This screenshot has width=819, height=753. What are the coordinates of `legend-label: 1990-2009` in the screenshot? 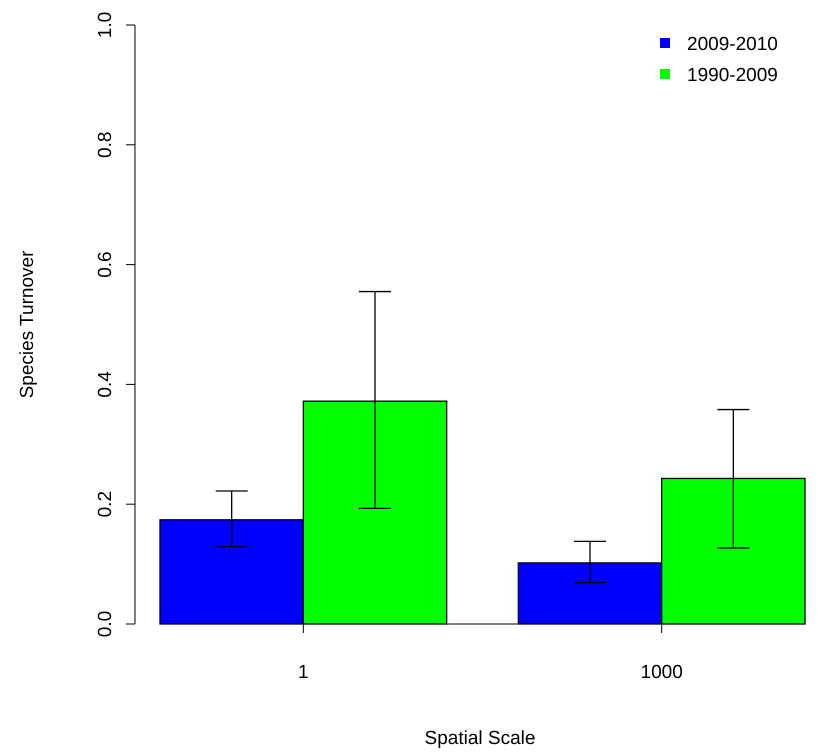 It's located at (732, 75).